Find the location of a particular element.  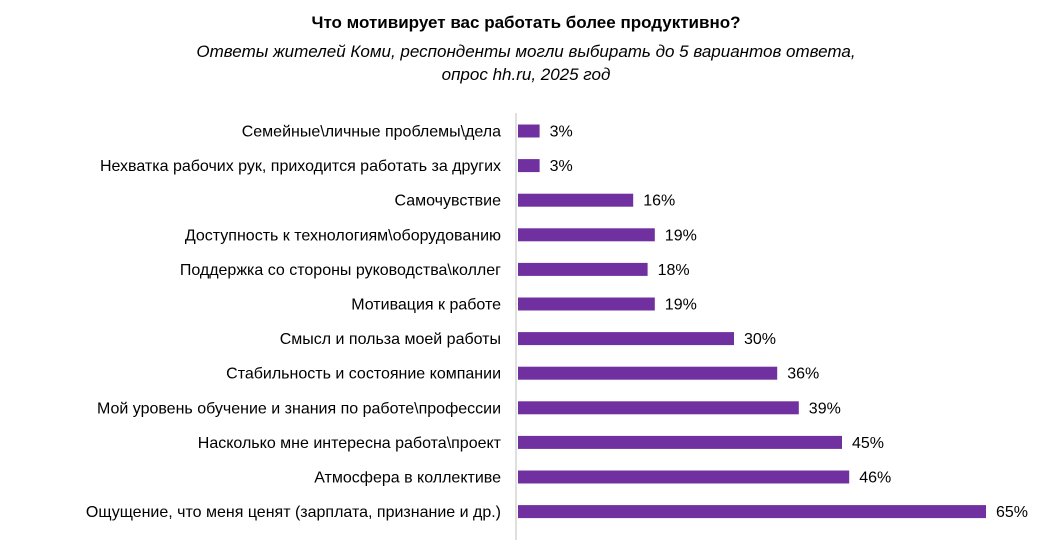

category-label: Семейные\личные проблемы\дела is located at coordinates (371, 132).